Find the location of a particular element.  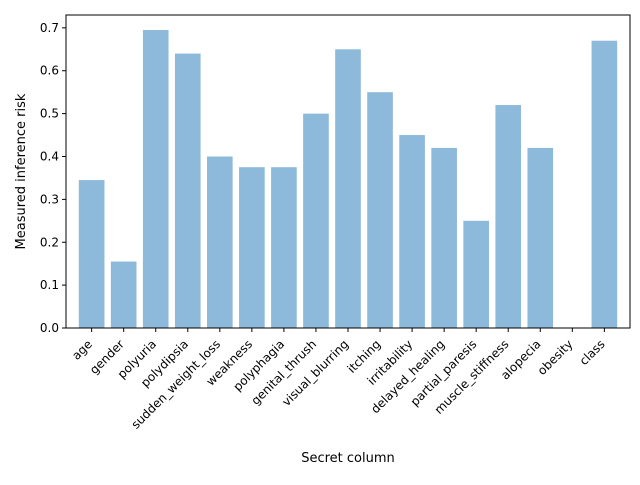

bar-genital_thrush is located at coordinates (316, 221).